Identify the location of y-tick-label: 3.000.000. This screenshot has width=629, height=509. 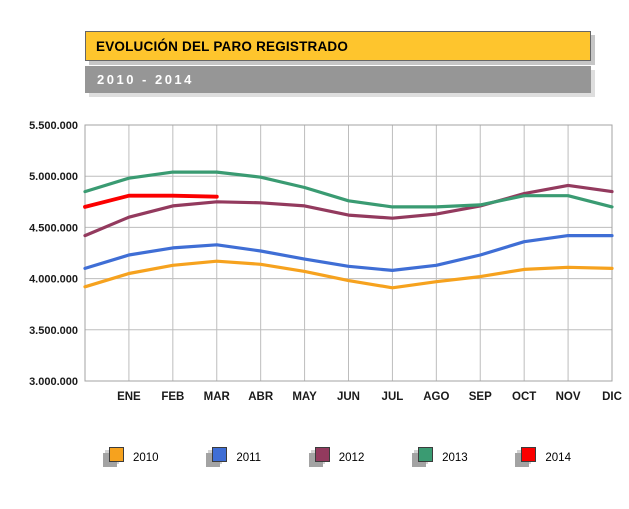
(53, 382).